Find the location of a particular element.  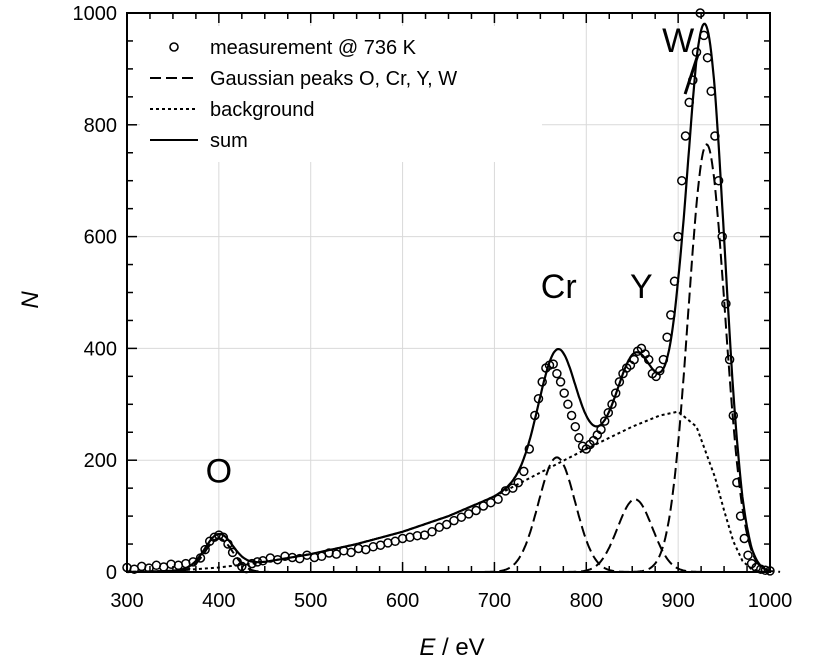

legend-label: Gaussian peaks O, Cr, Y, W is located at coordinates (333, 79).